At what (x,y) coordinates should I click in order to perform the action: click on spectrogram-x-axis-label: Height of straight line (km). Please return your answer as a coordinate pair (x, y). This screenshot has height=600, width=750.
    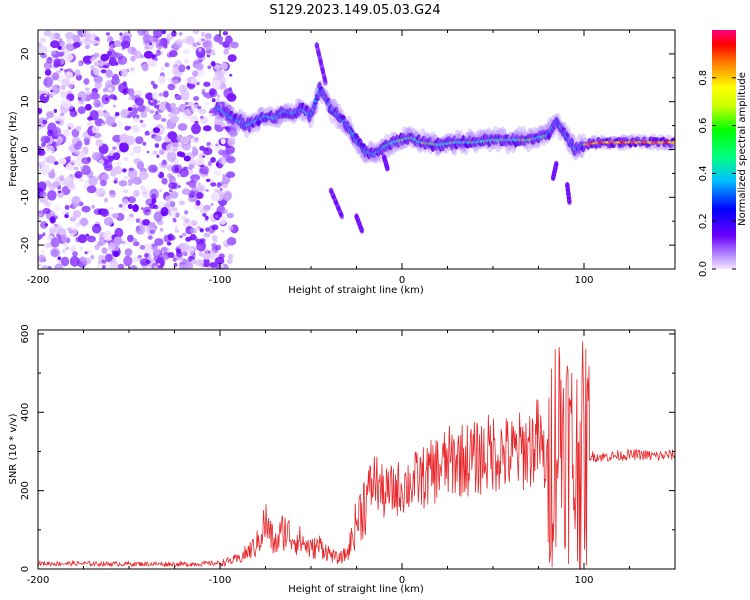
    Looking at the image, I should click on (356, 290).